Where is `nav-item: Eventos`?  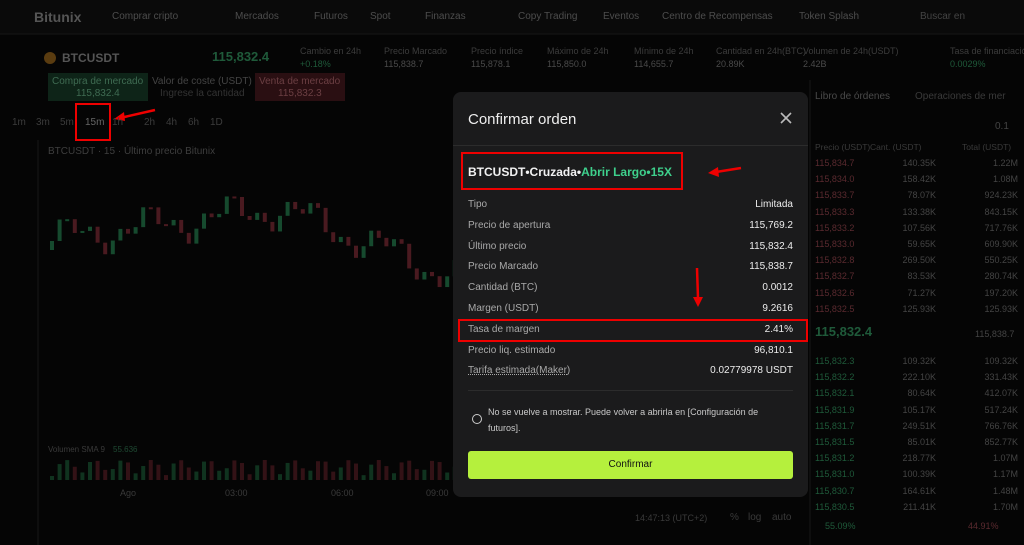
nav-item: Eventos is located at coordinates (621, 16).